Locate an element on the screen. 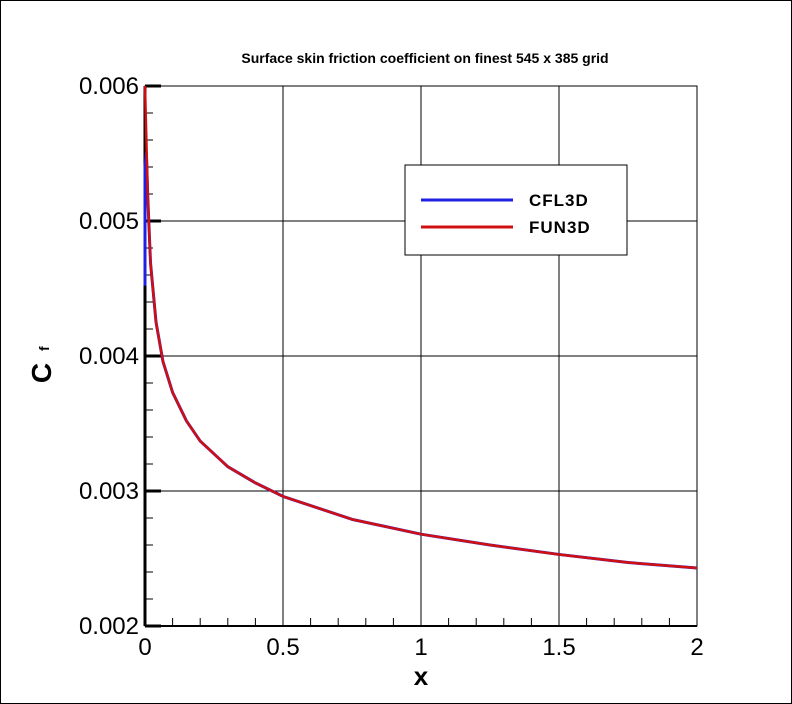  legend-box is located at coordinates (516, 210).